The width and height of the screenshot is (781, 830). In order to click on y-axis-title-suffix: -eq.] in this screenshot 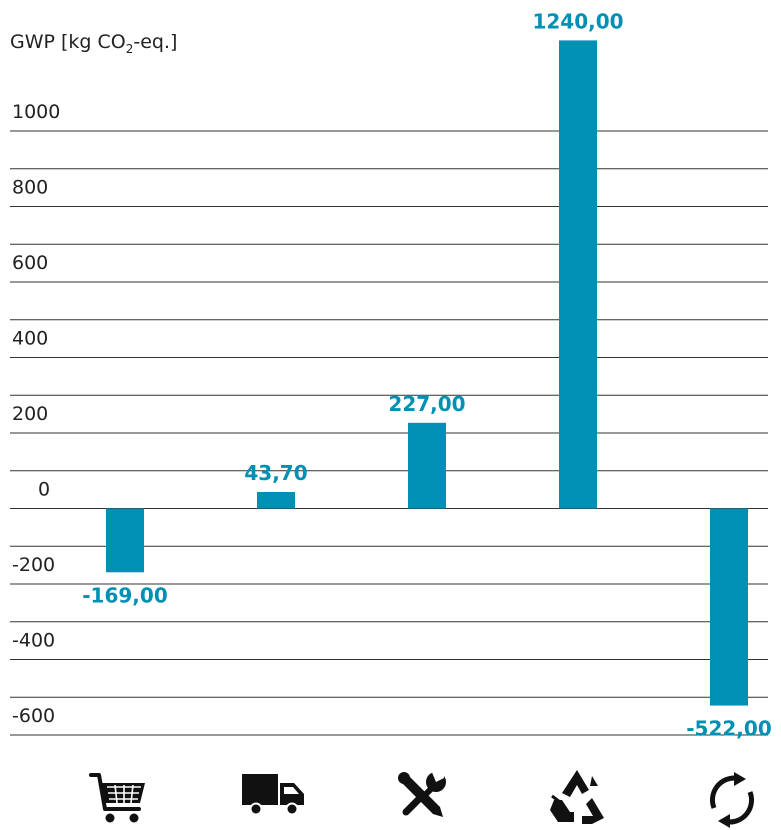, I will do `click(155, 42)`.